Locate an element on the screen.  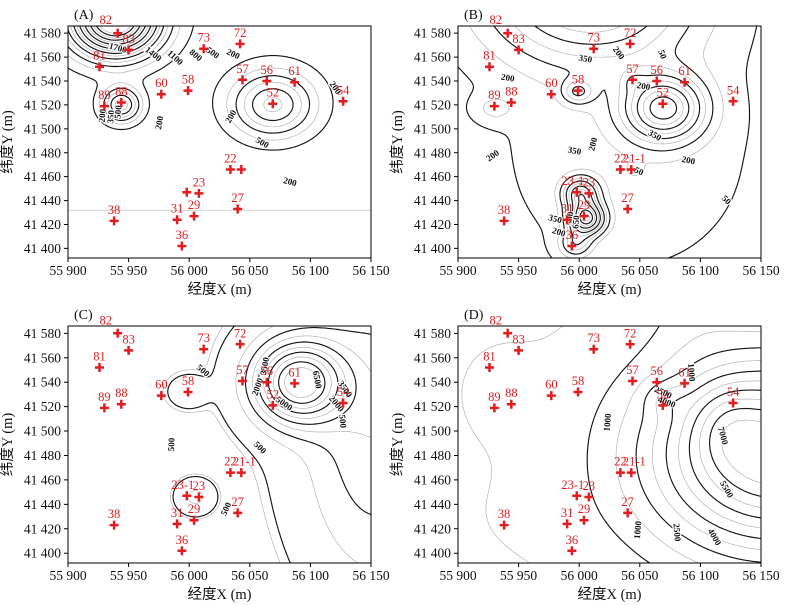
x-tick-label: 56 100 is located at coordinates (310, 270).